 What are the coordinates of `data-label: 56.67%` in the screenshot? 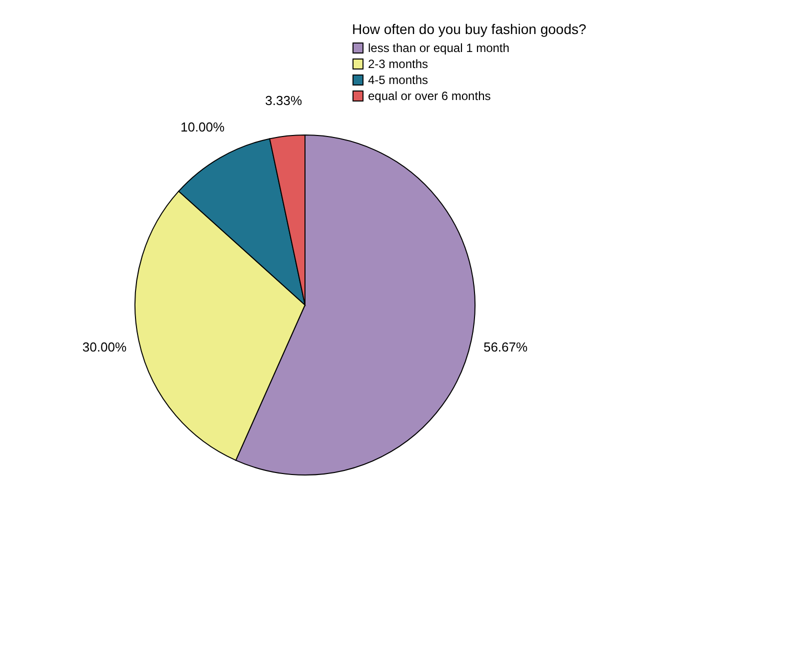 It's located at (505, 347).